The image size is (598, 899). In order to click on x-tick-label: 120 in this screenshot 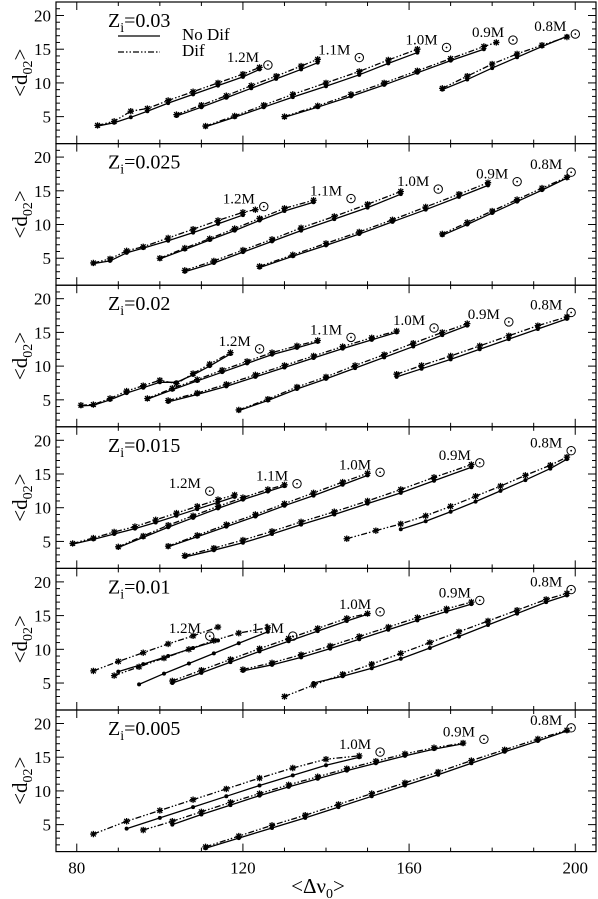, I will do `click(243, 868)`.